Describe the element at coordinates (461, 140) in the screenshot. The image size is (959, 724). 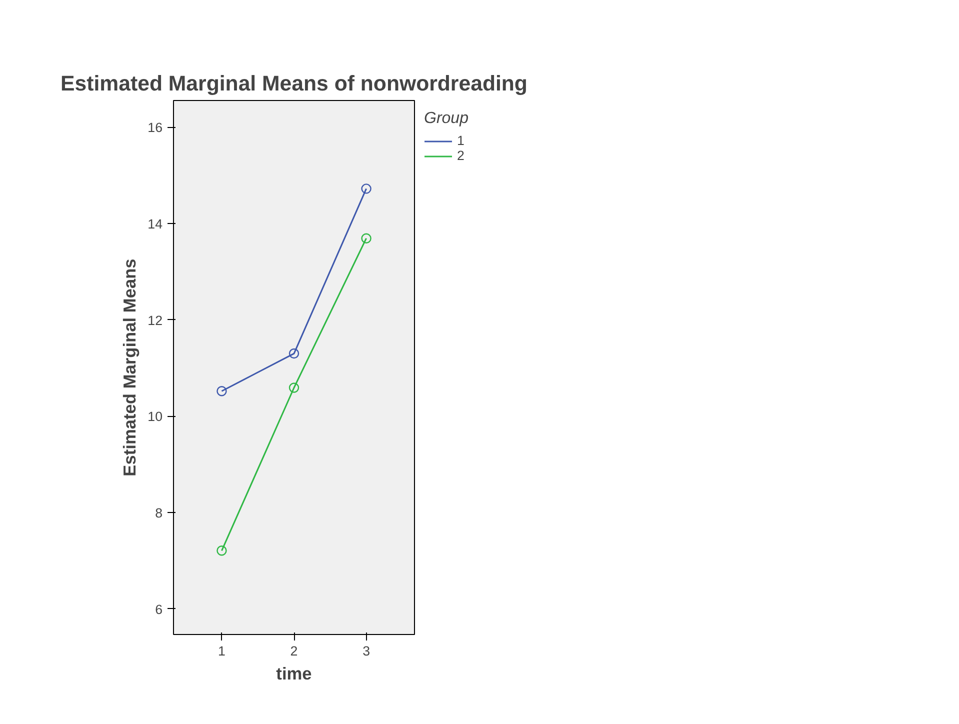
I see `legend-label: 1` at that location.